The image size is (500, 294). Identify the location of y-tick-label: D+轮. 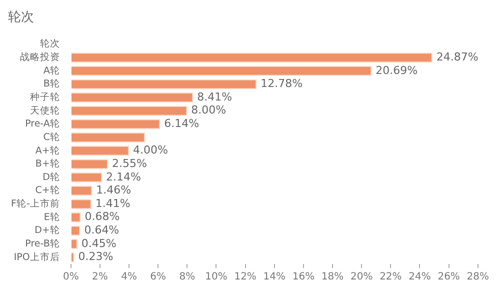
(47, 230).